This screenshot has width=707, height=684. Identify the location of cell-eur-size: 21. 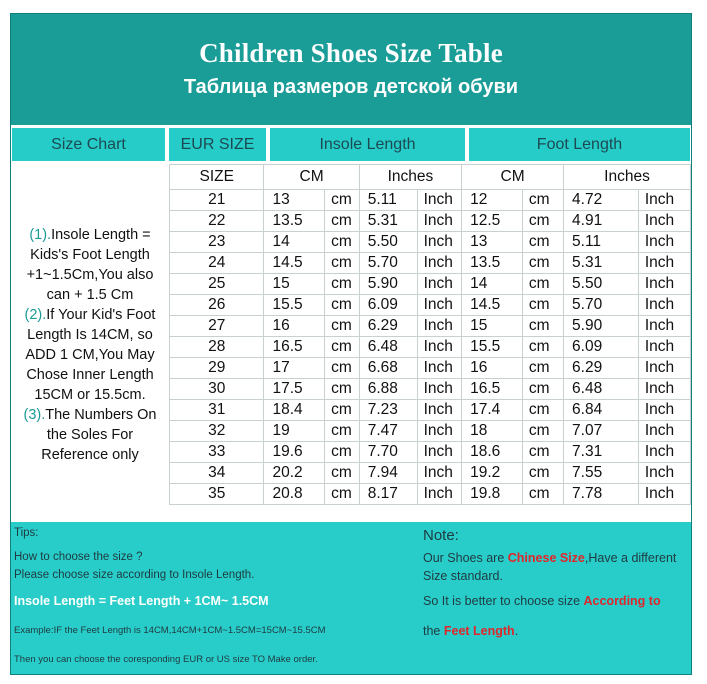
(216, 200).